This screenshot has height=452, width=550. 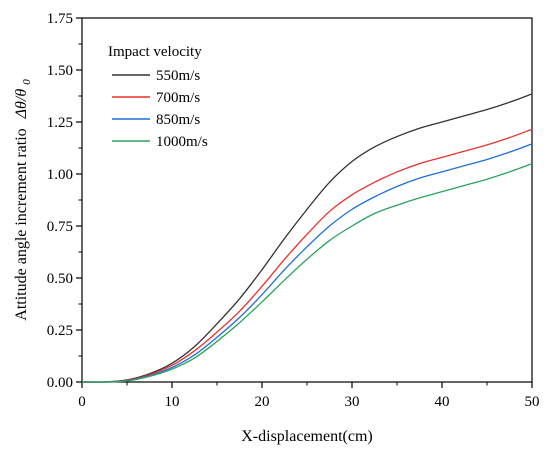 I want to click on x-tick-label: 50, so click(x=532, y=402).